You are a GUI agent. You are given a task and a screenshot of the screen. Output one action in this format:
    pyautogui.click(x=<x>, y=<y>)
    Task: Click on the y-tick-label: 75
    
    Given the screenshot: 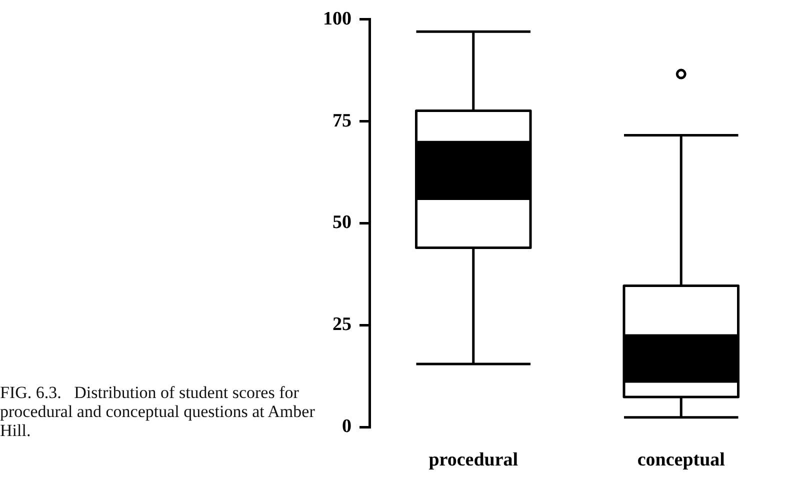 What is the action you would take?
    pyautogui.click(x=342, y=121)
    